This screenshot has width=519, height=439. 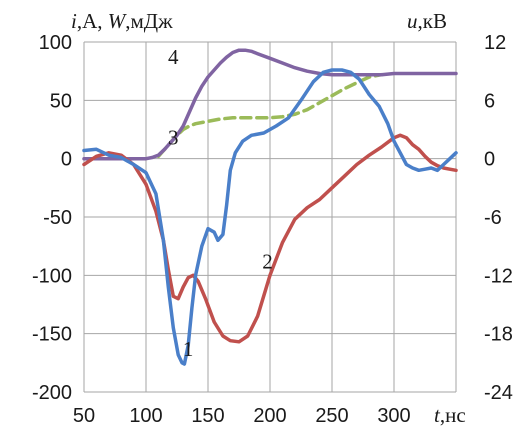 What do you see at coordinates (84, 416) in the screenshot?
I see `x-tick-0: 50` at bounding box center [84, 416].